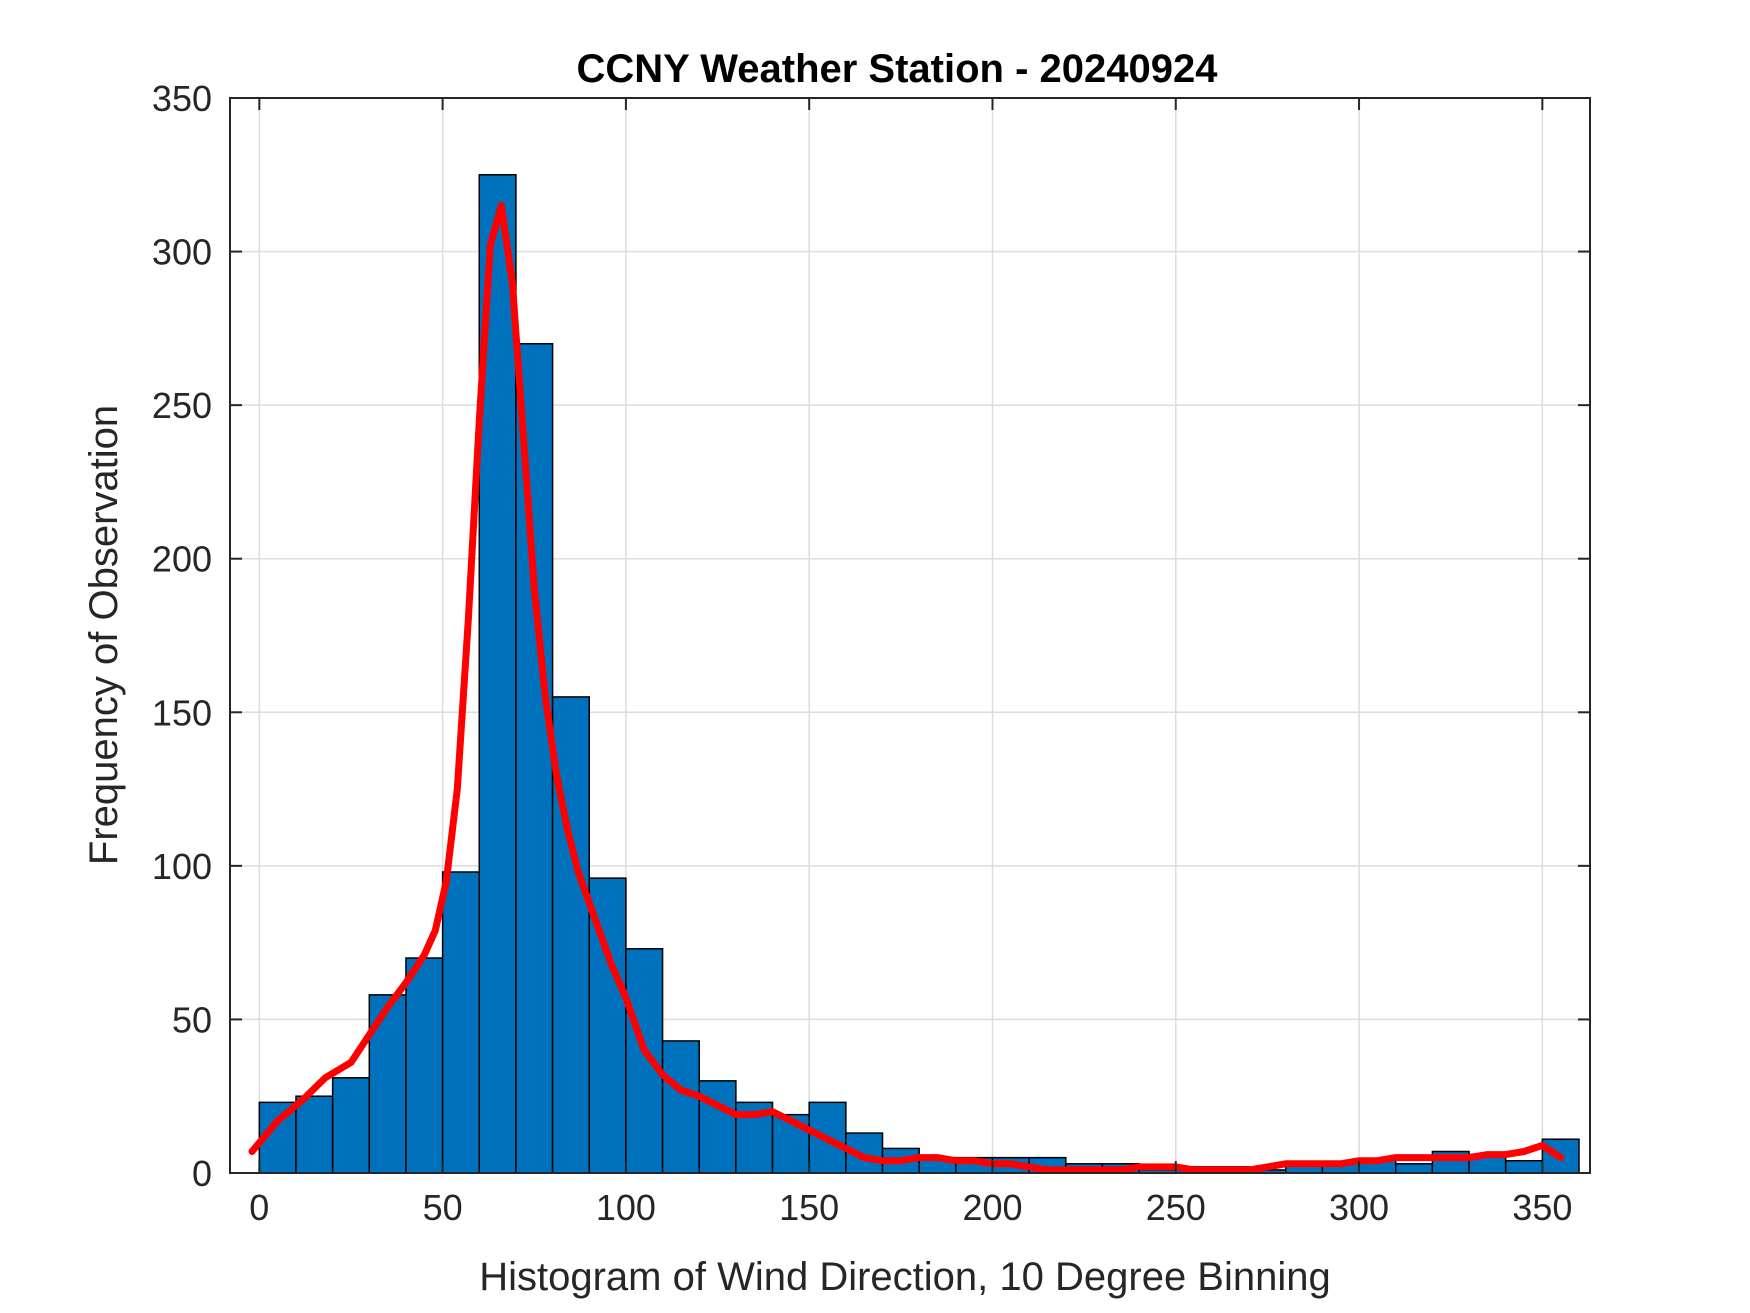 This screenshot has height=1313, width=1750. What do you see at coordinates (992, 1207) in the screenshot?
I see `x-tick-label: 200` at bounding box center [992, 1207].